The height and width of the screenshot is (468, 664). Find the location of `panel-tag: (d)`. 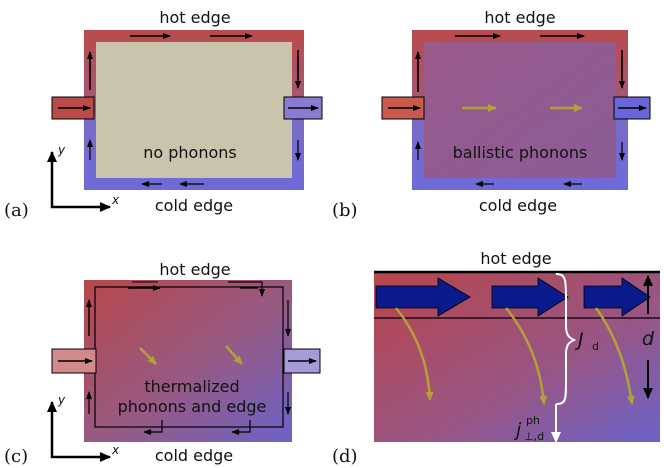

panel-tag: (d) is located at coordinates (345, 456).